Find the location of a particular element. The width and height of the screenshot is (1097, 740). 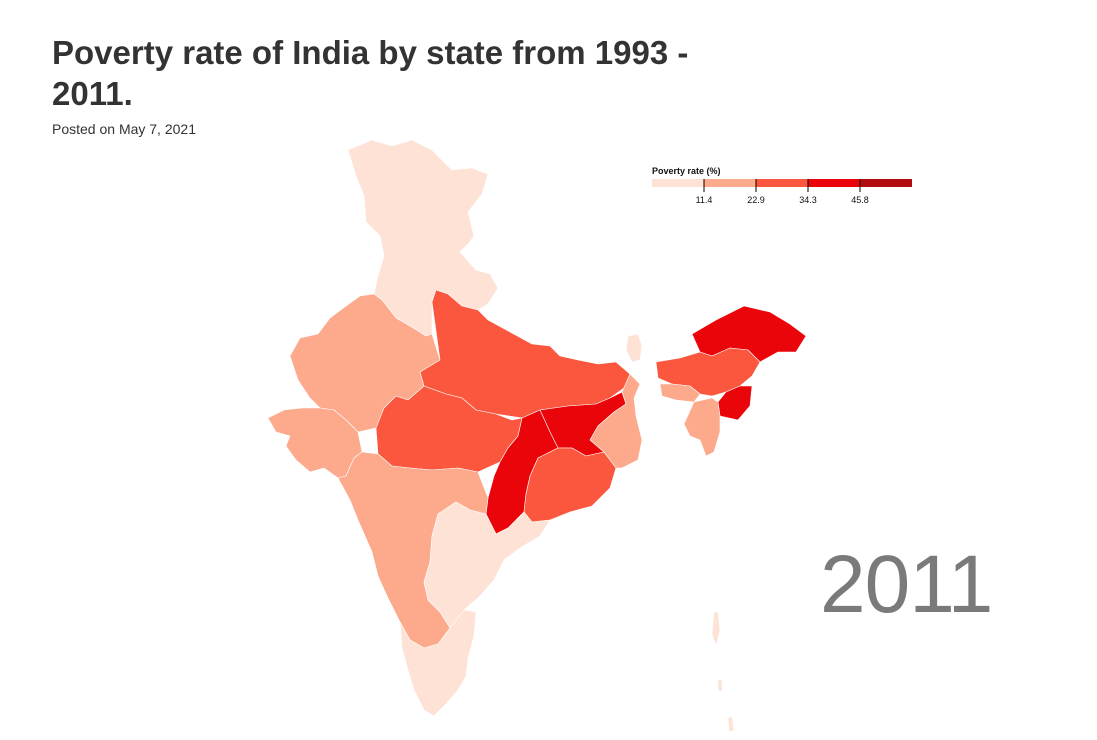

sikkim-region is located at coordinates (634, 348).